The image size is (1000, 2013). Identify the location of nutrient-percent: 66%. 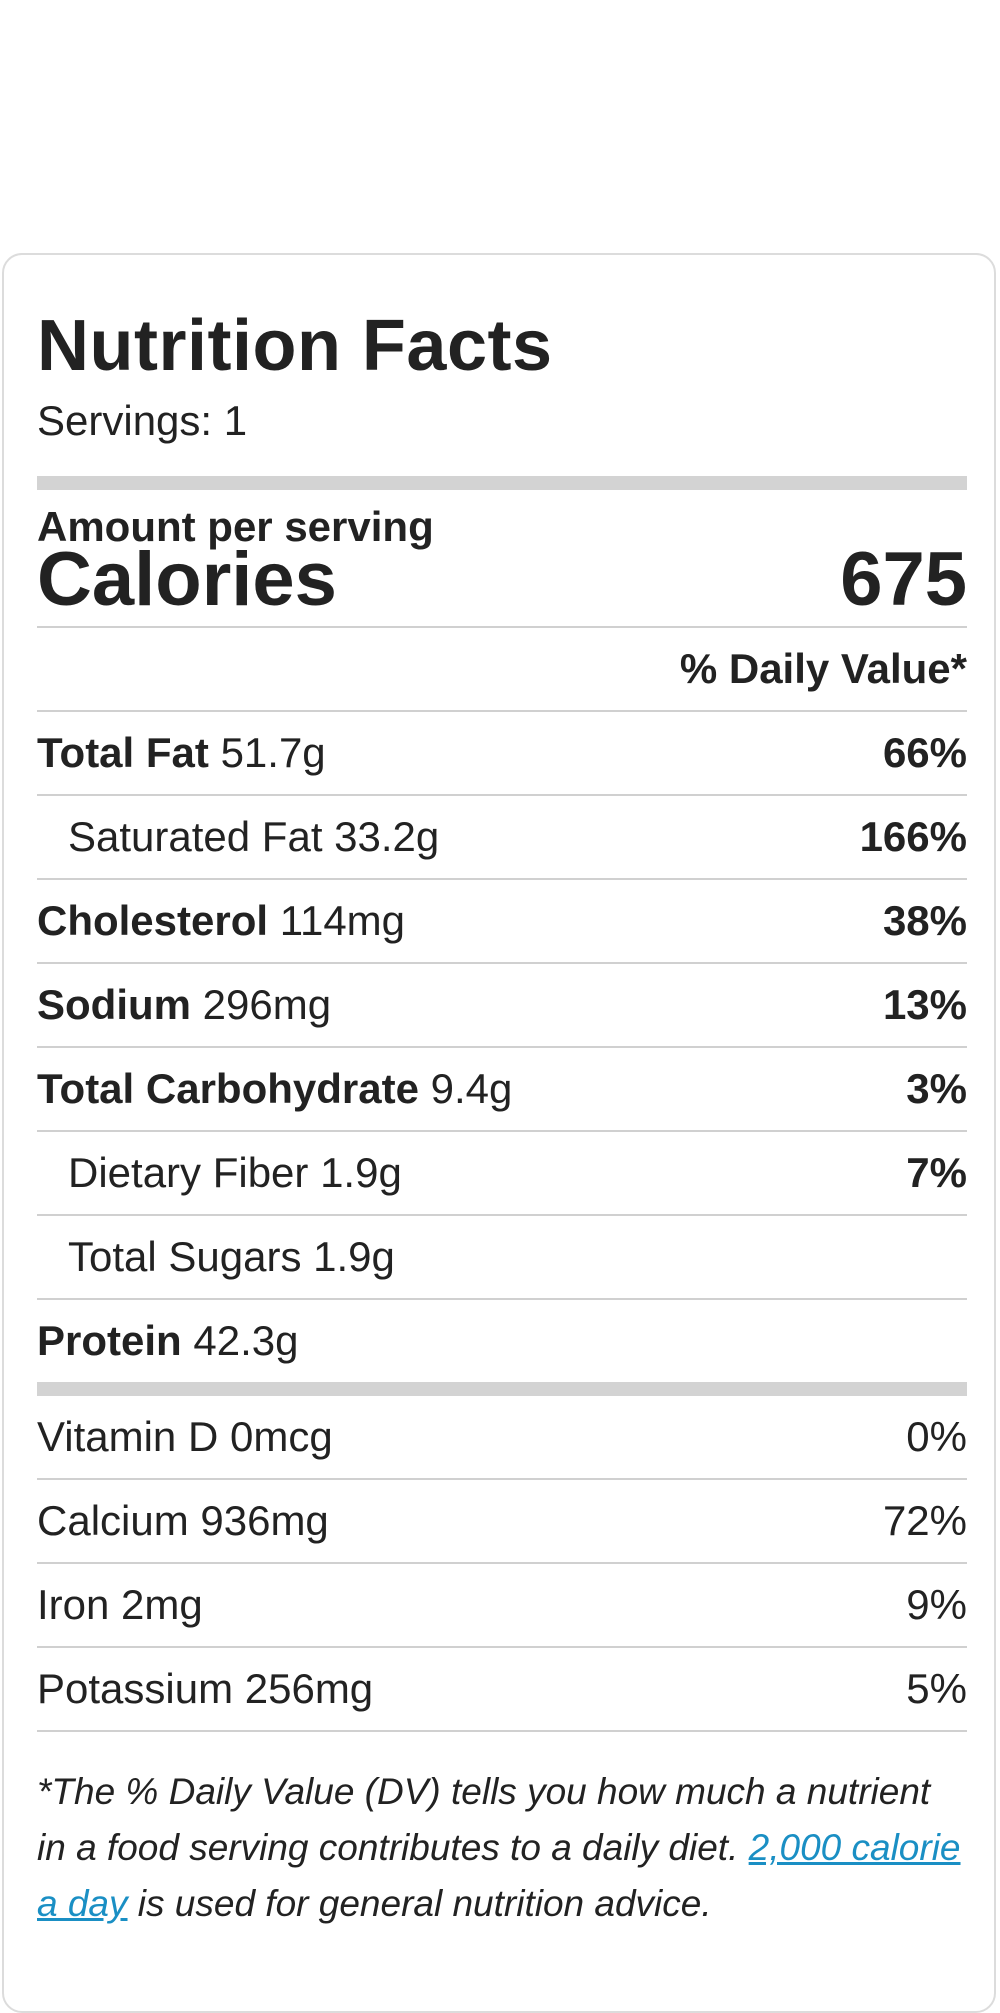
(924, 752).